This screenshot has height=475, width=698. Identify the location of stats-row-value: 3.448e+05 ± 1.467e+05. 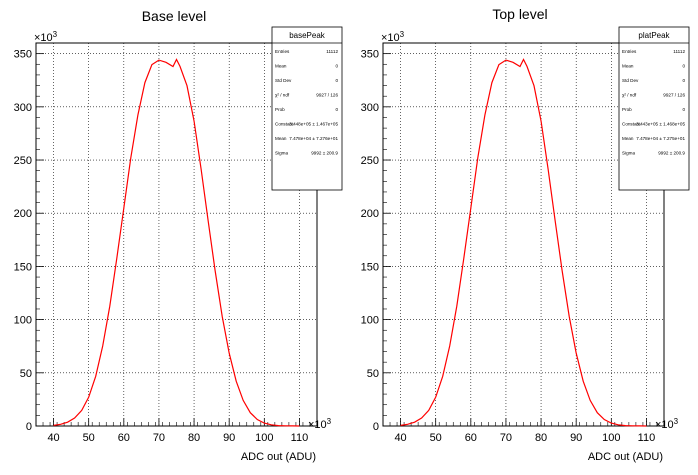
(313, 124).